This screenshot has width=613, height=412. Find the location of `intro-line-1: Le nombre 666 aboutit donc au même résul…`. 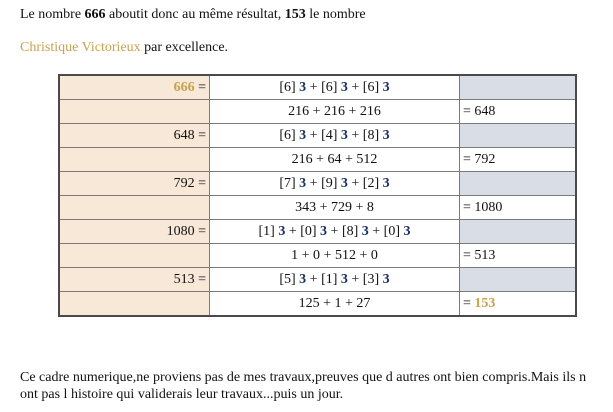

intro-line-1: Le nombre 666 aboutit donc au même résul… is located at coordinates (193, 15).